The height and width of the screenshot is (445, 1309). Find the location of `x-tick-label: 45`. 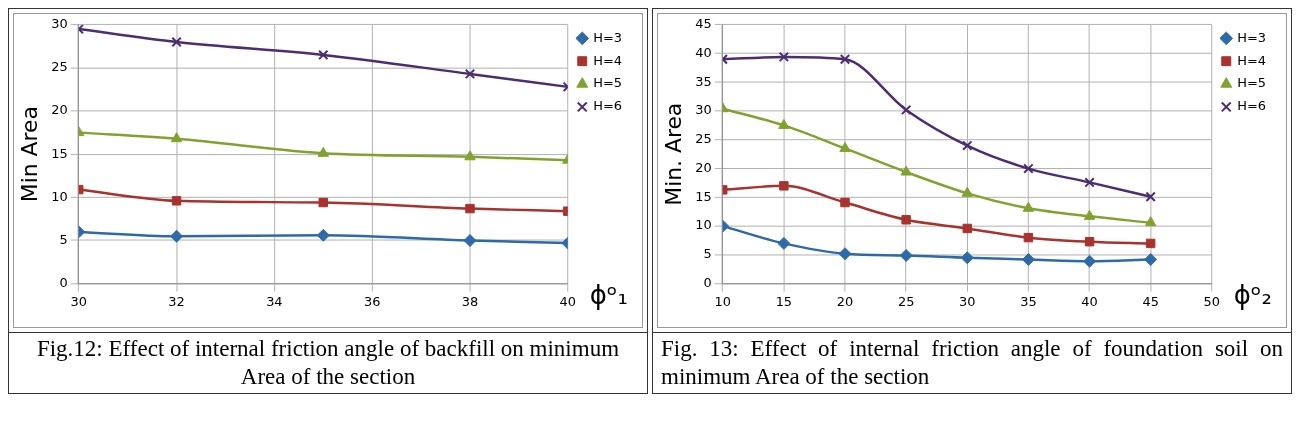

x-tick-label: 45 is located at coordinates (1150, 301).